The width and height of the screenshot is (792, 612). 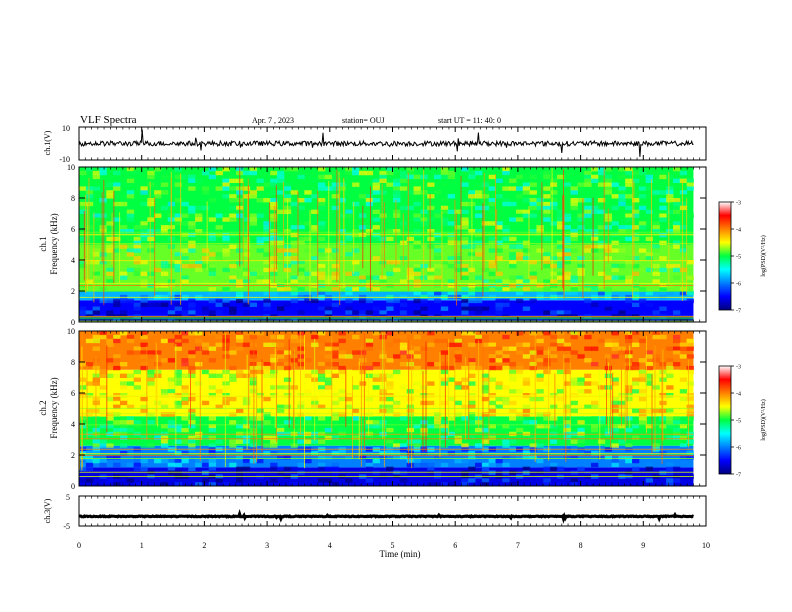 I want to click on station-label: station= OUJ, so click(x=363, y=120).